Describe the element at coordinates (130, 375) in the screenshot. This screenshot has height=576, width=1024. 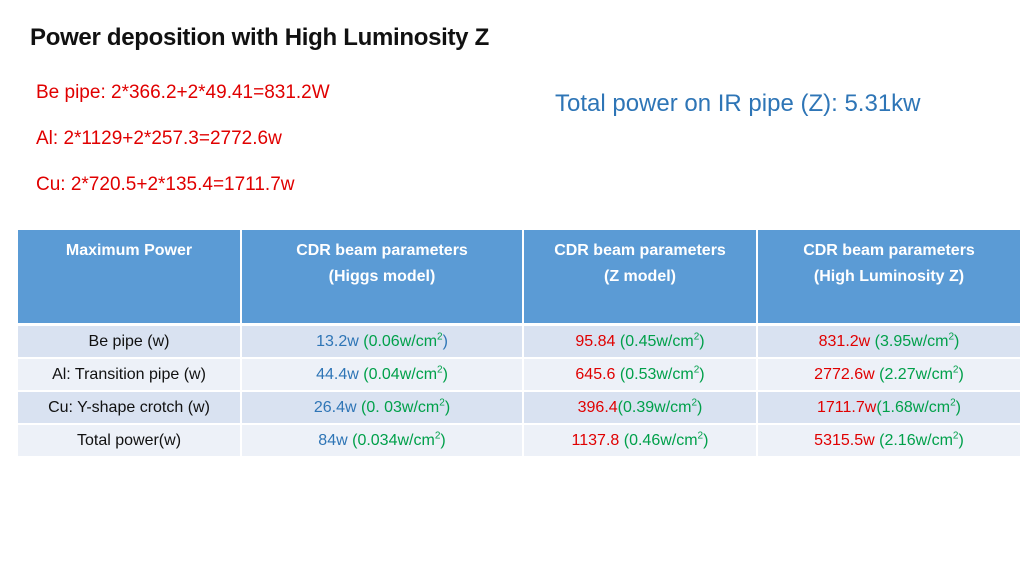
I see `row-label: Al: Transition pipe (w)` at that location.